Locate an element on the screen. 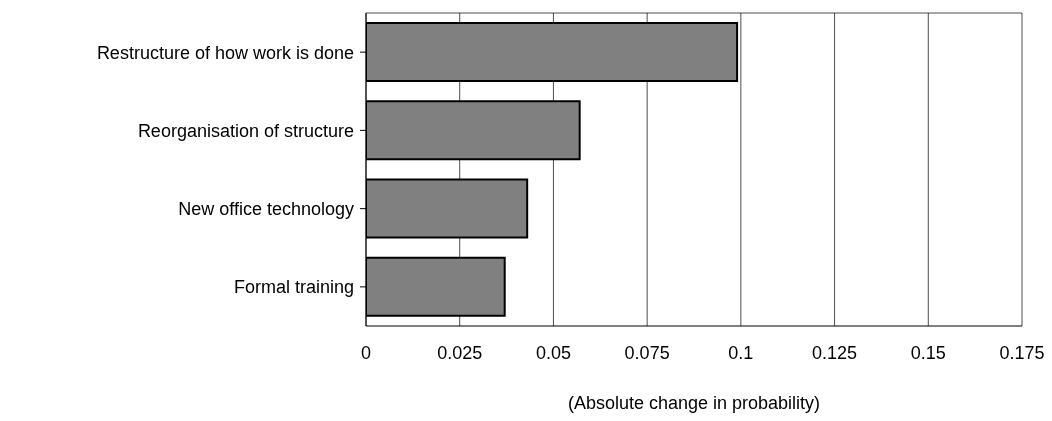 This screenshot has height=421, width=1052. x-tick-label: 0.175 is located at coordinates (1022, 352).